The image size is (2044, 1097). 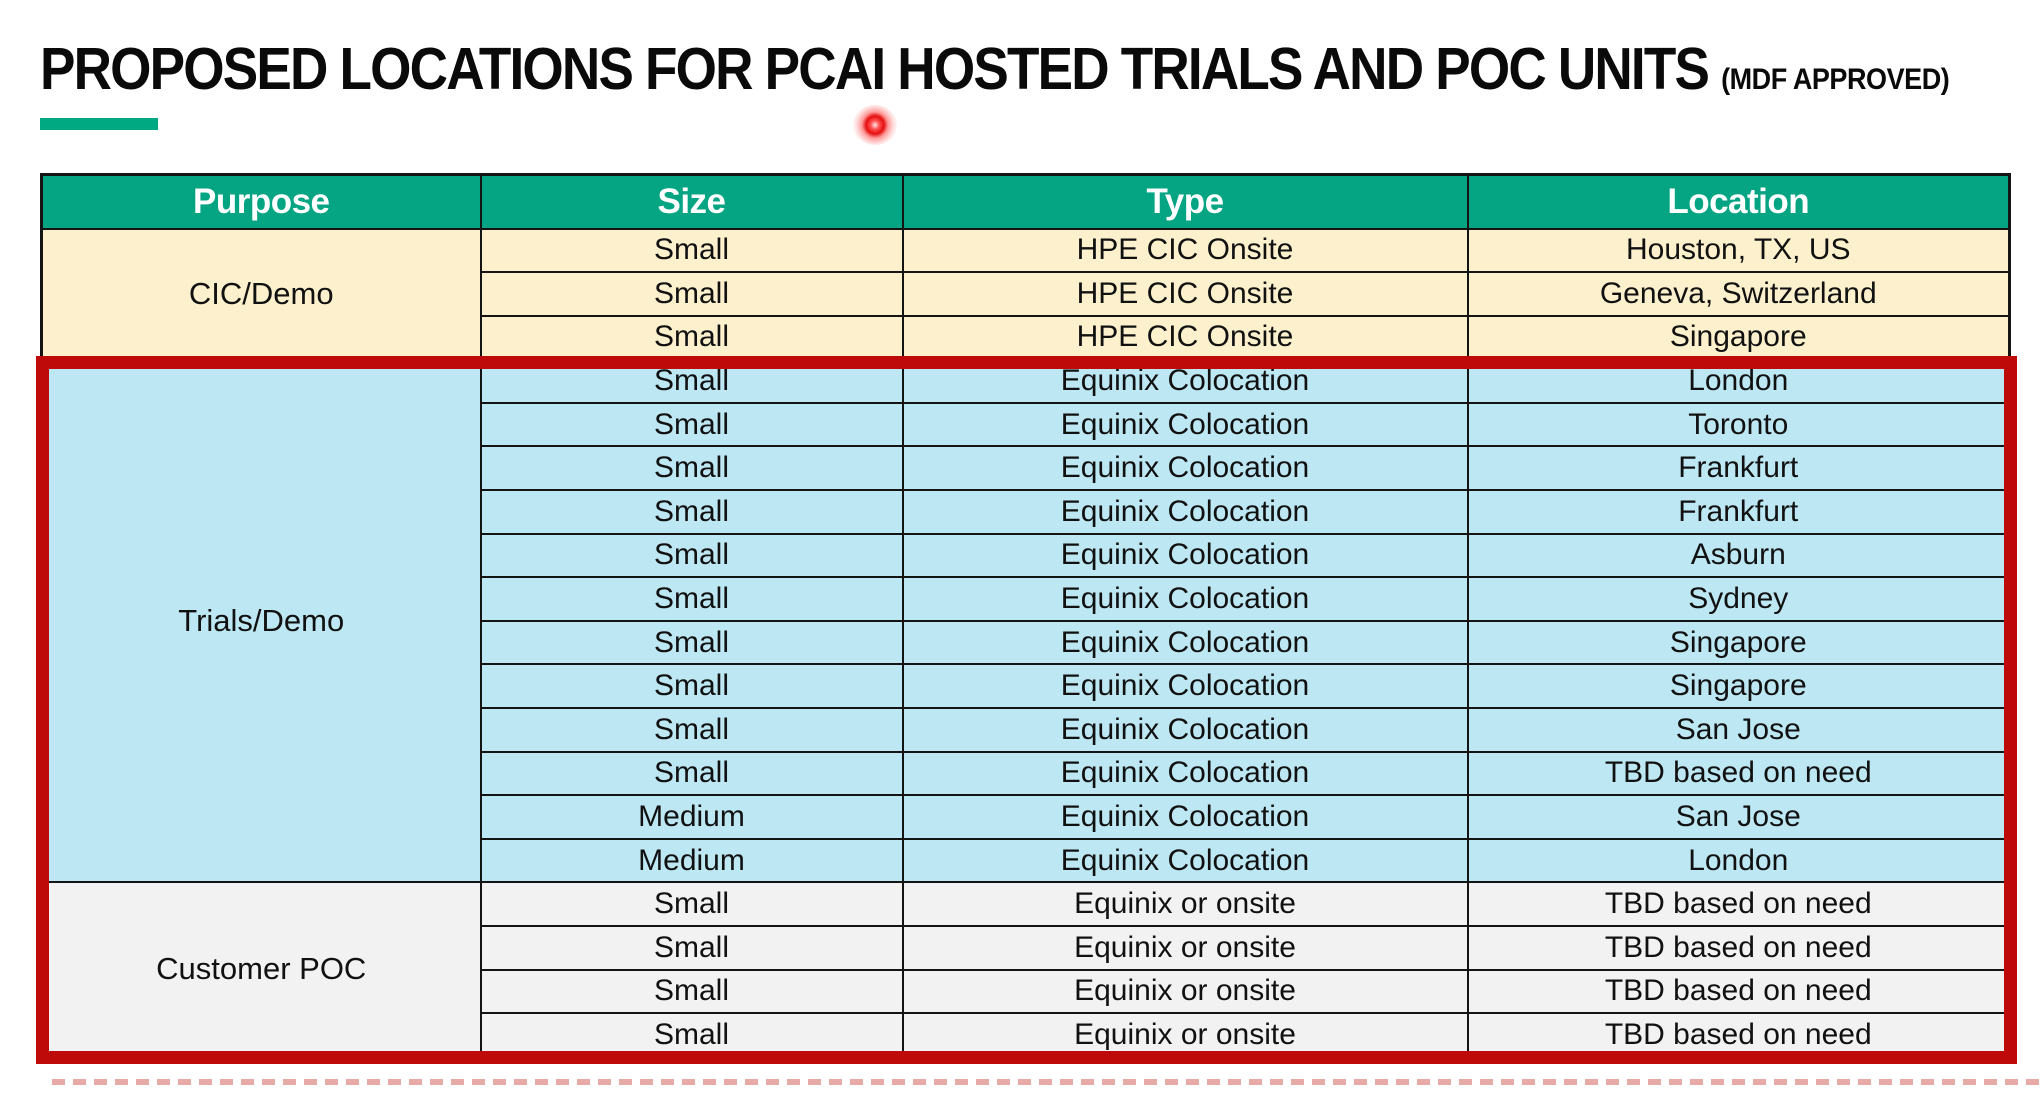 I want to click on table-header-row: Purpose Size Type Location, so click(x=1025, y=201).